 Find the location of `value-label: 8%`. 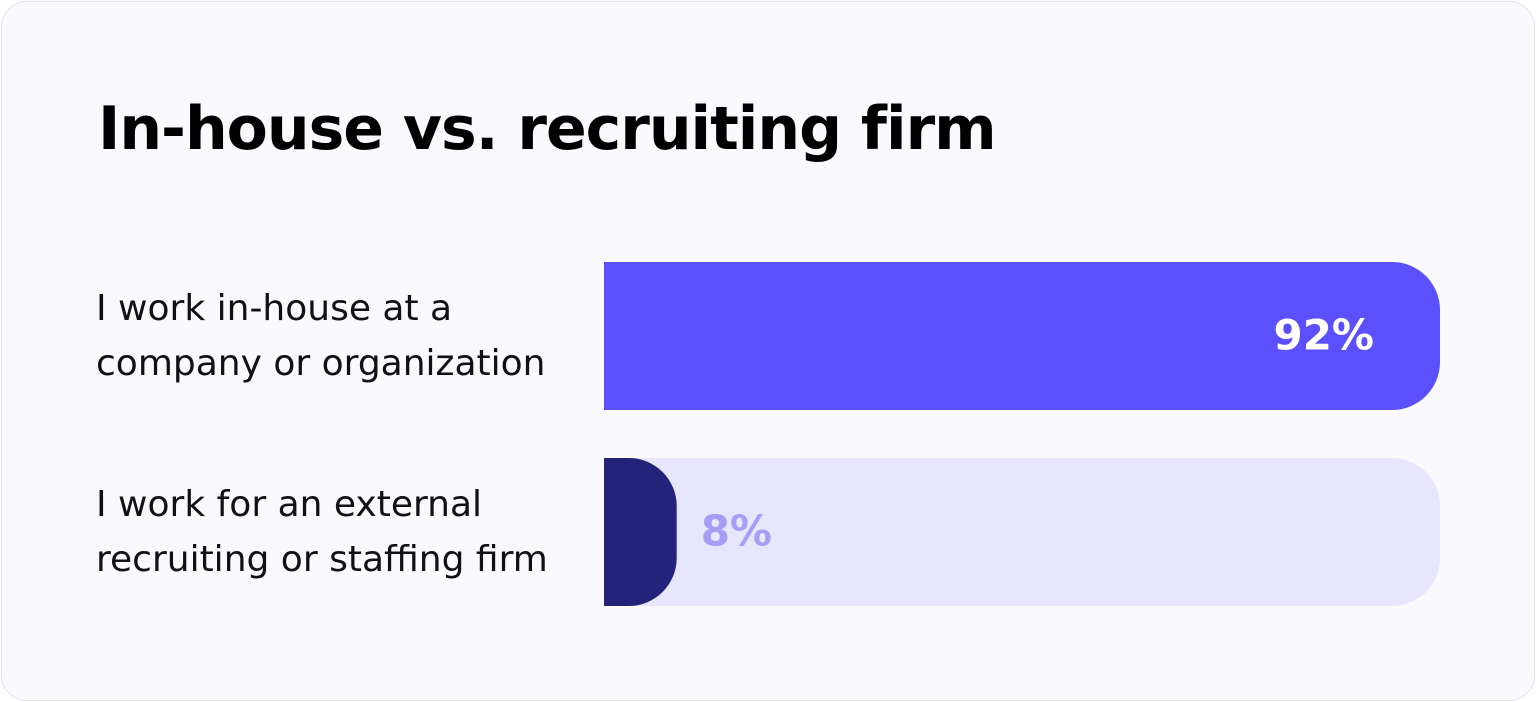

value-label: 8% is located at coordinates (736, 531).